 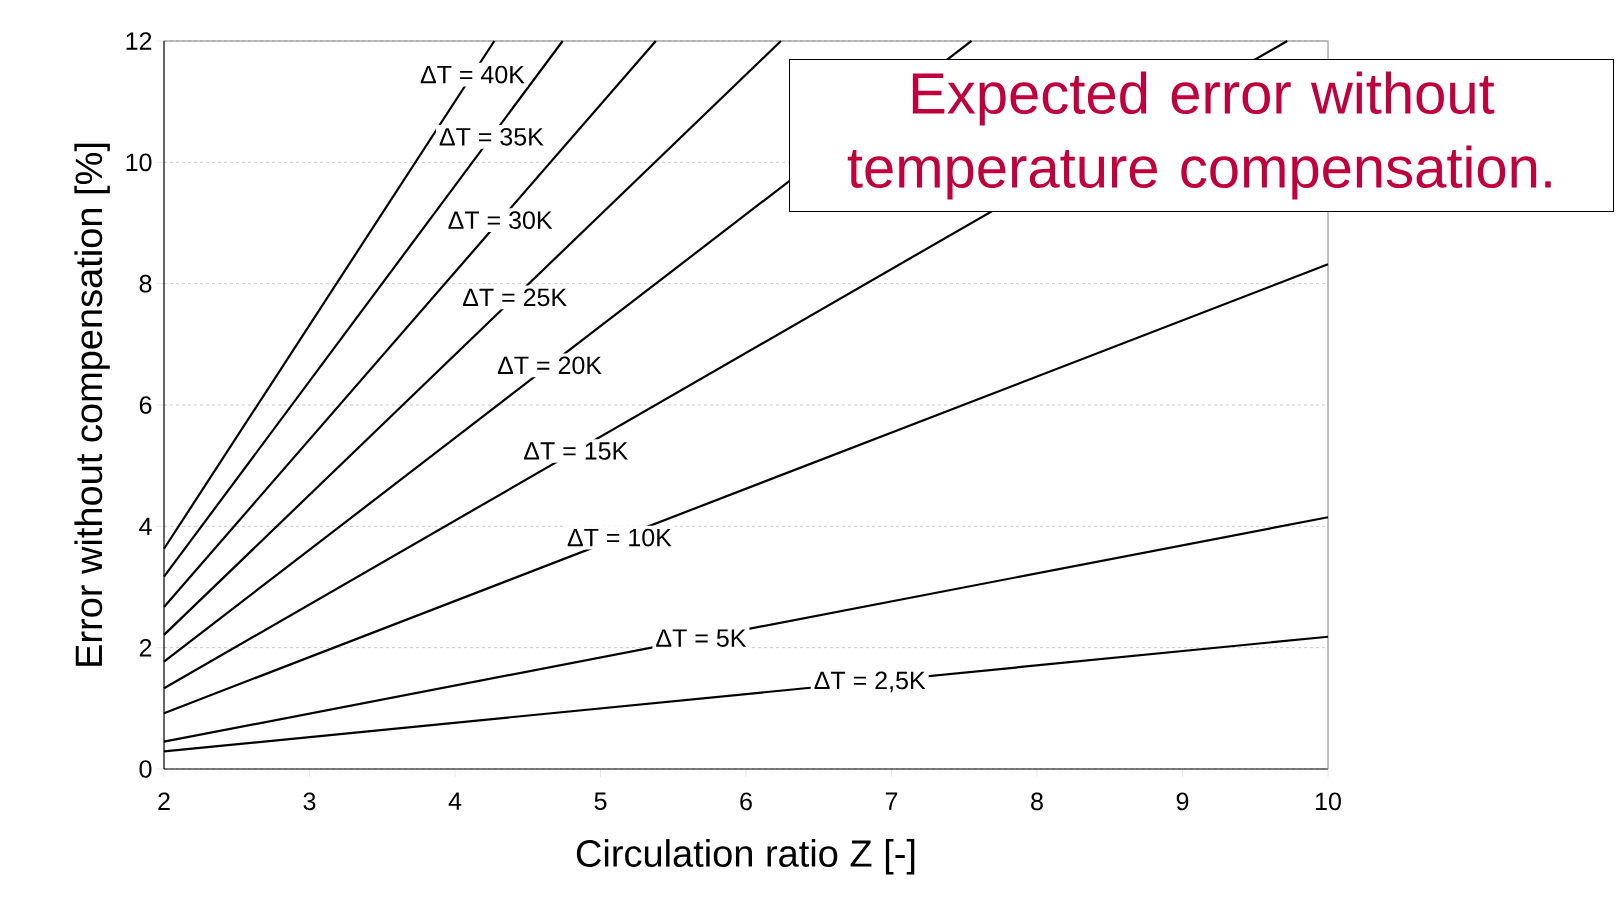 What do you see at coordinates (1199, 135) in the screenshot?
I see `annotation: Expected error without temperature compensation.` at bounding box center [1199, 135].